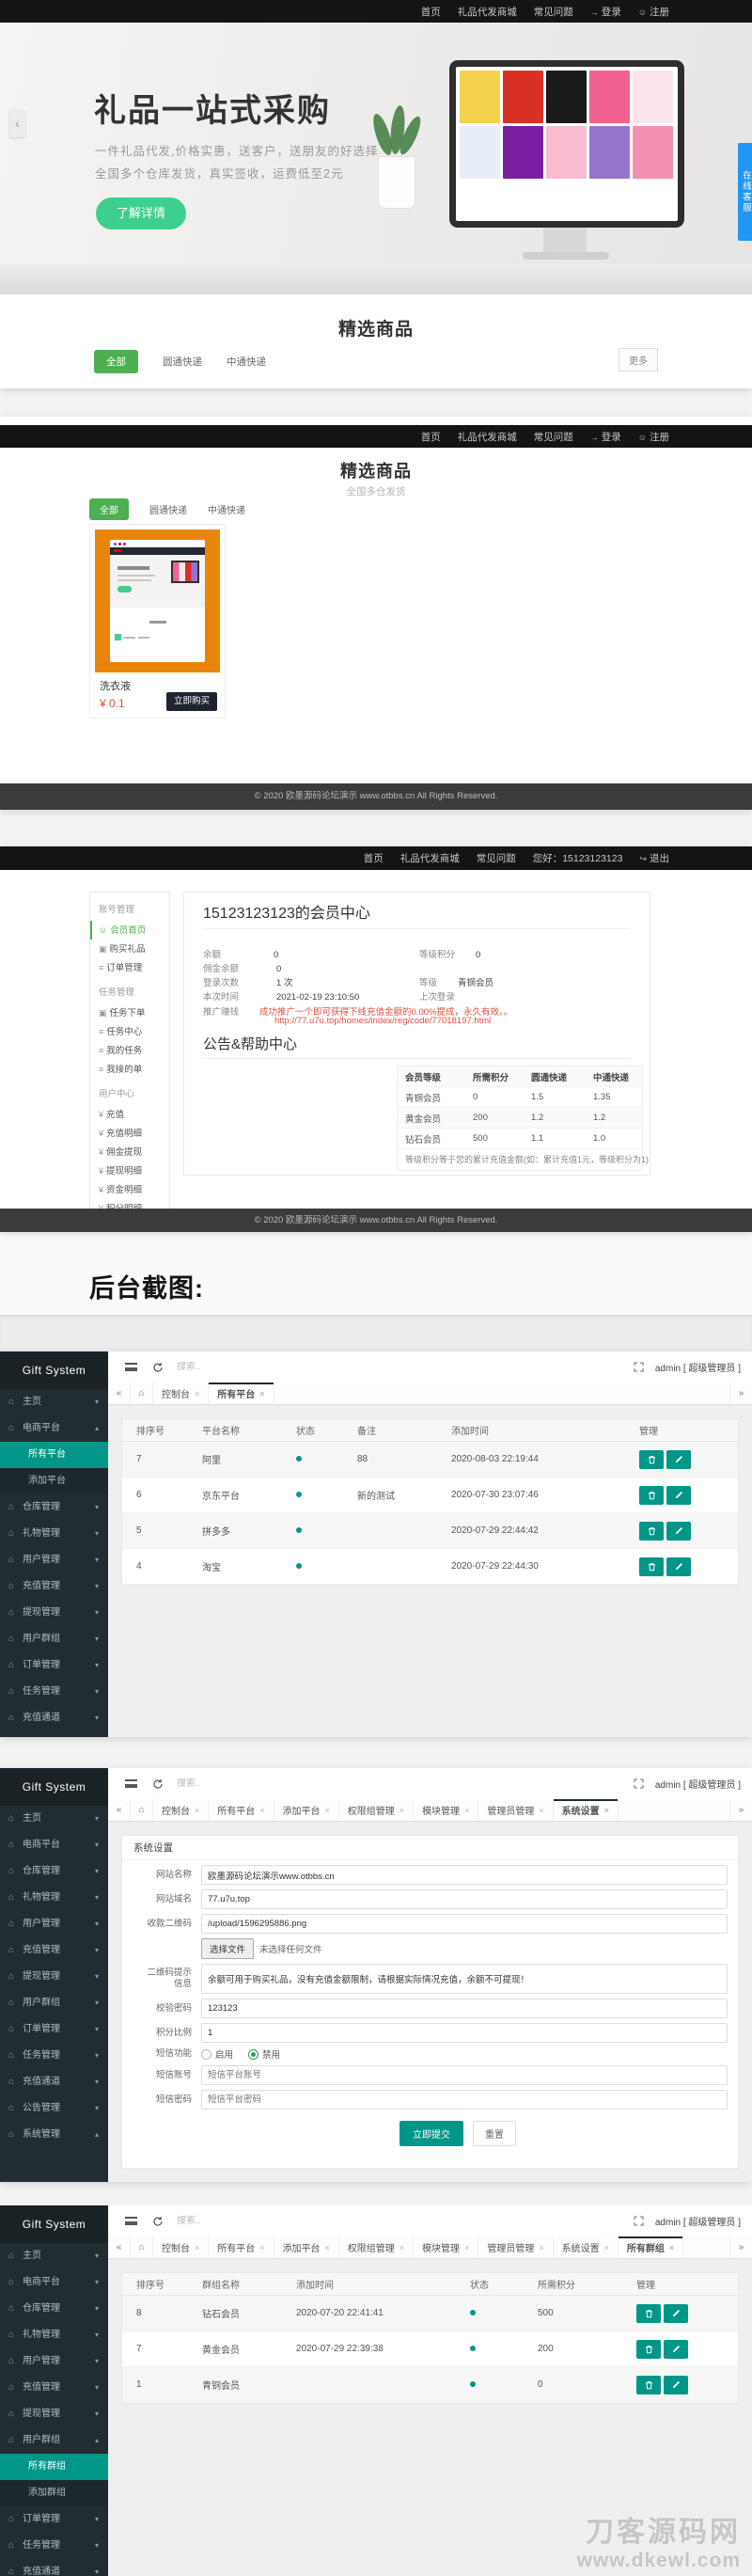  I want to click on verify-password-input, so click(464, 2008).